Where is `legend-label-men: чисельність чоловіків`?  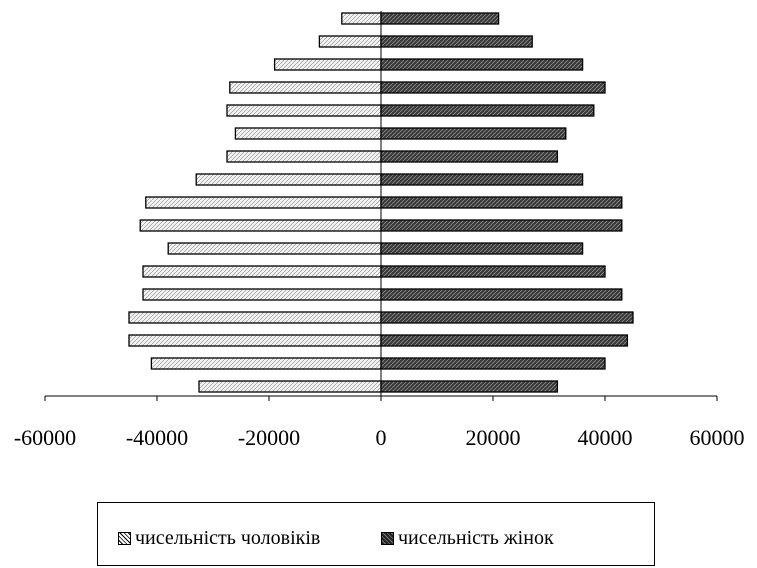 legend-label-men: чисельність чоловіків is located at coordinates (228, 538).